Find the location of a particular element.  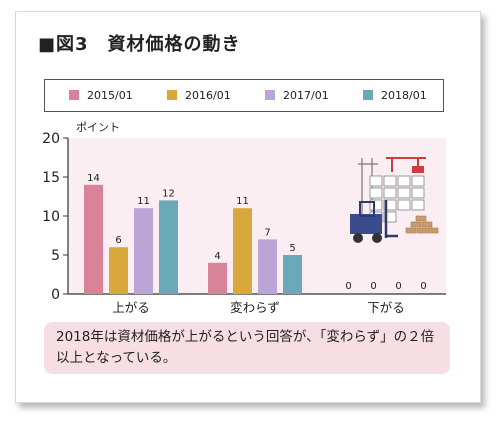

data-label: 7 is located at coordinates (267, 232).